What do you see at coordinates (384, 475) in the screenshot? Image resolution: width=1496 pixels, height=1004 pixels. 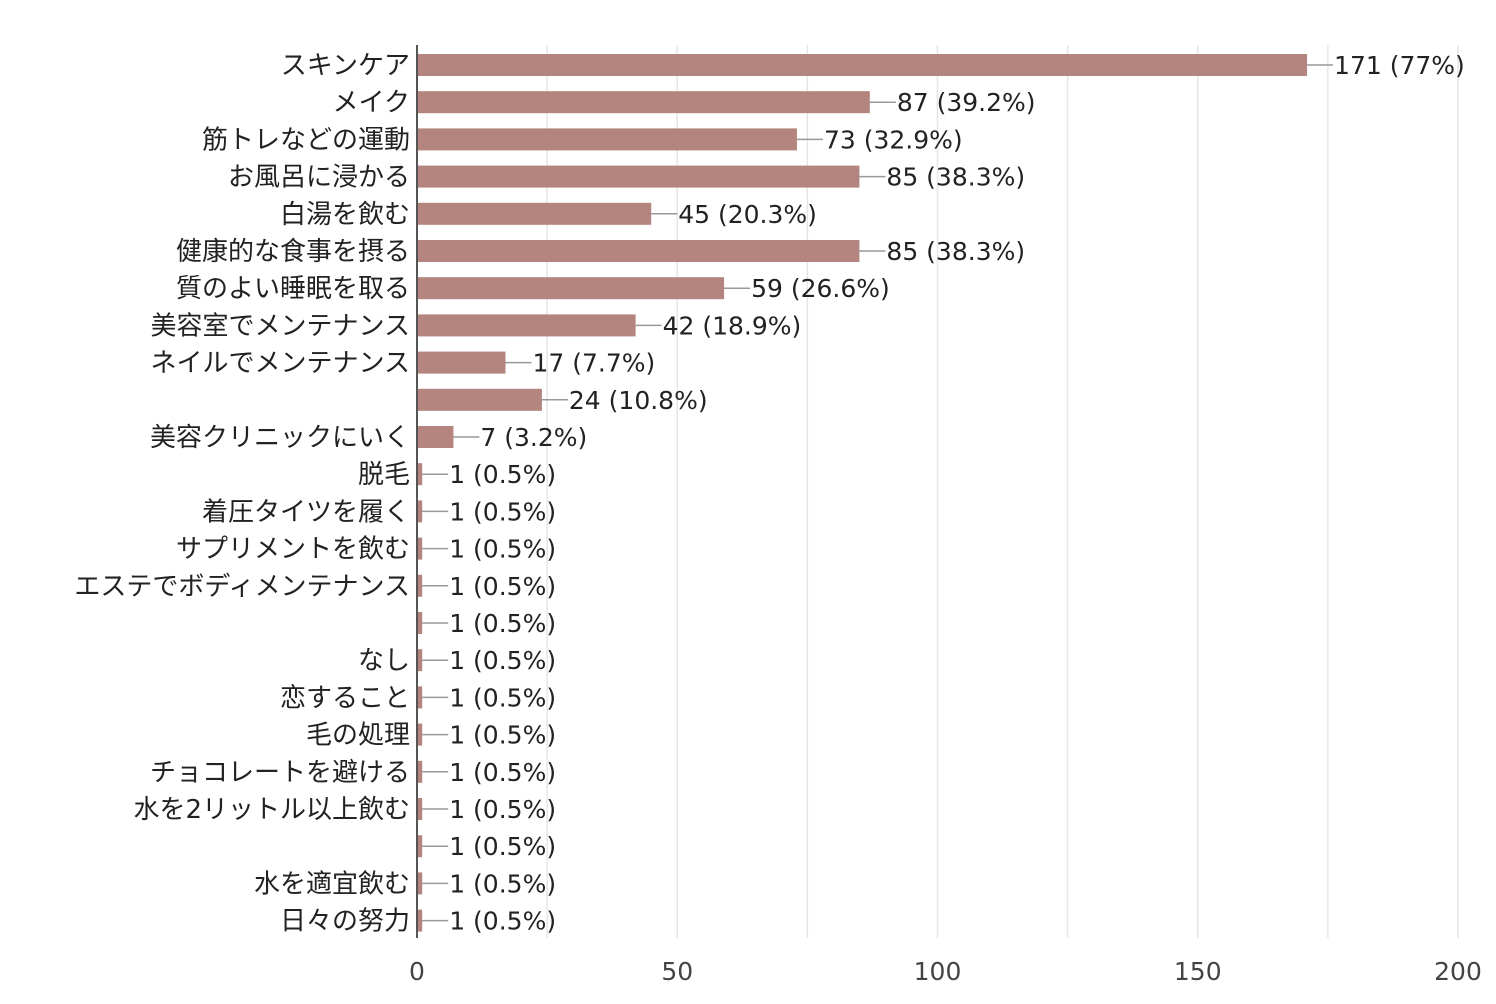 I see `category-label: 脱毛` at bounding box center [384, 475].